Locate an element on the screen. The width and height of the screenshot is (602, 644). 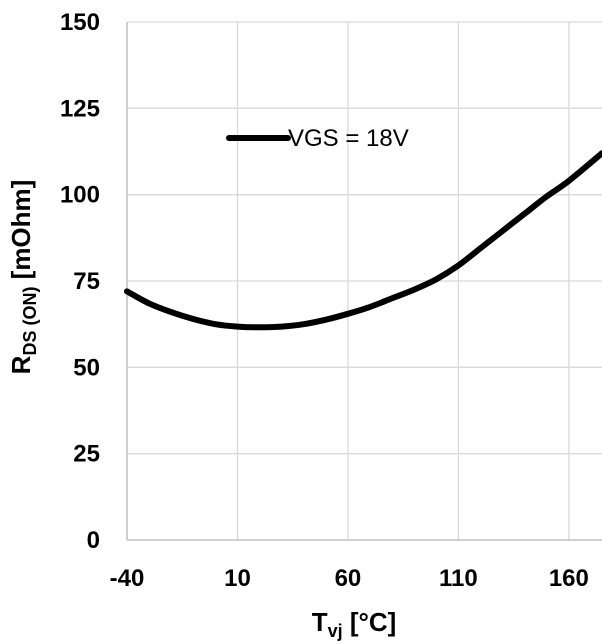
y-tick-label: 150 is located at coordinates (80, 22).